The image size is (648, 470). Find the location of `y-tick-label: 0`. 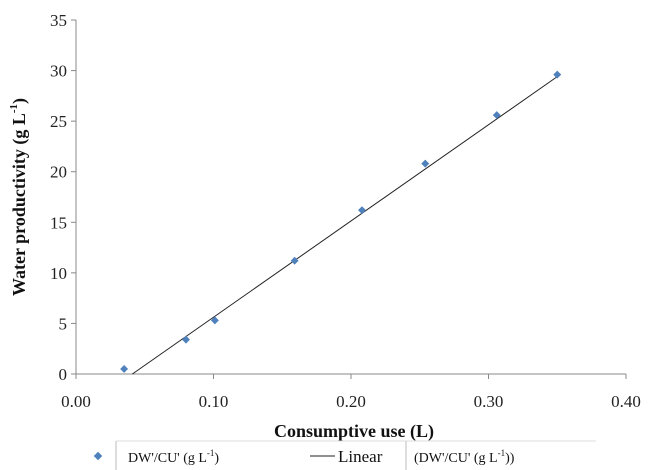

y-tick-label: 0 is located at coordinates (63, 374).